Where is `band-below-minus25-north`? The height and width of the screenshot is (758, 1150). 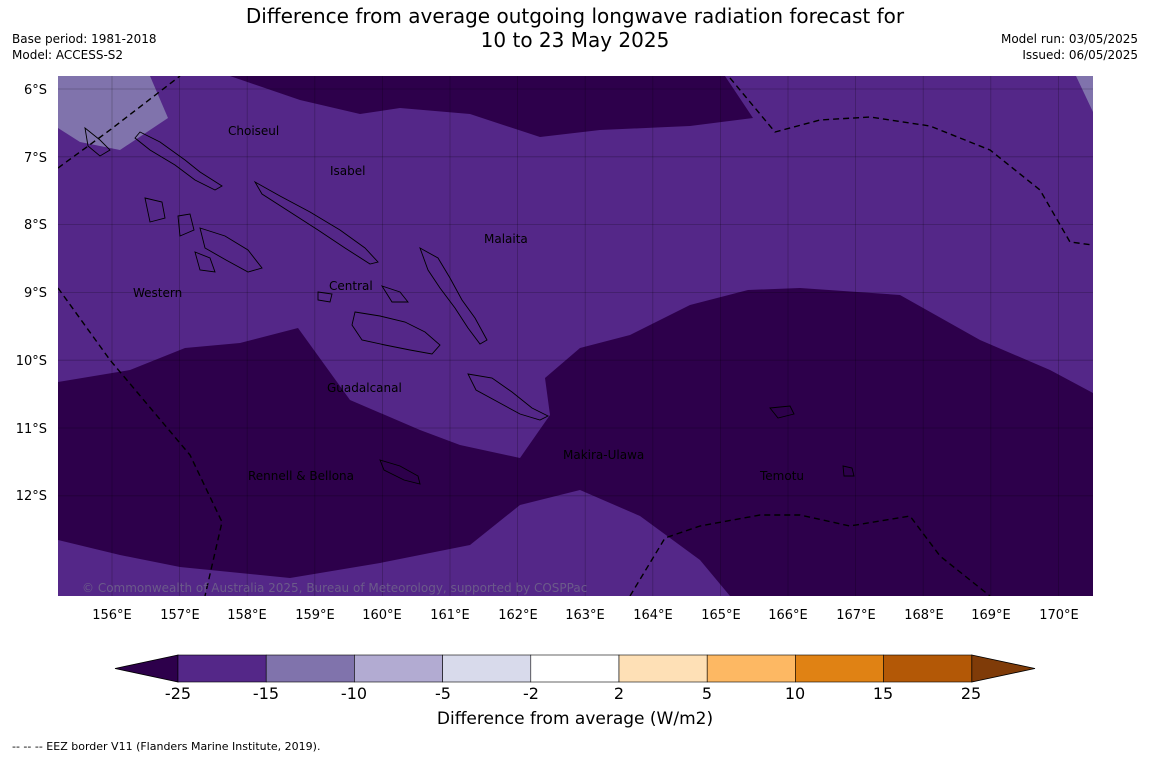 band-below-minus25-north is located at coordinates (491, 106).